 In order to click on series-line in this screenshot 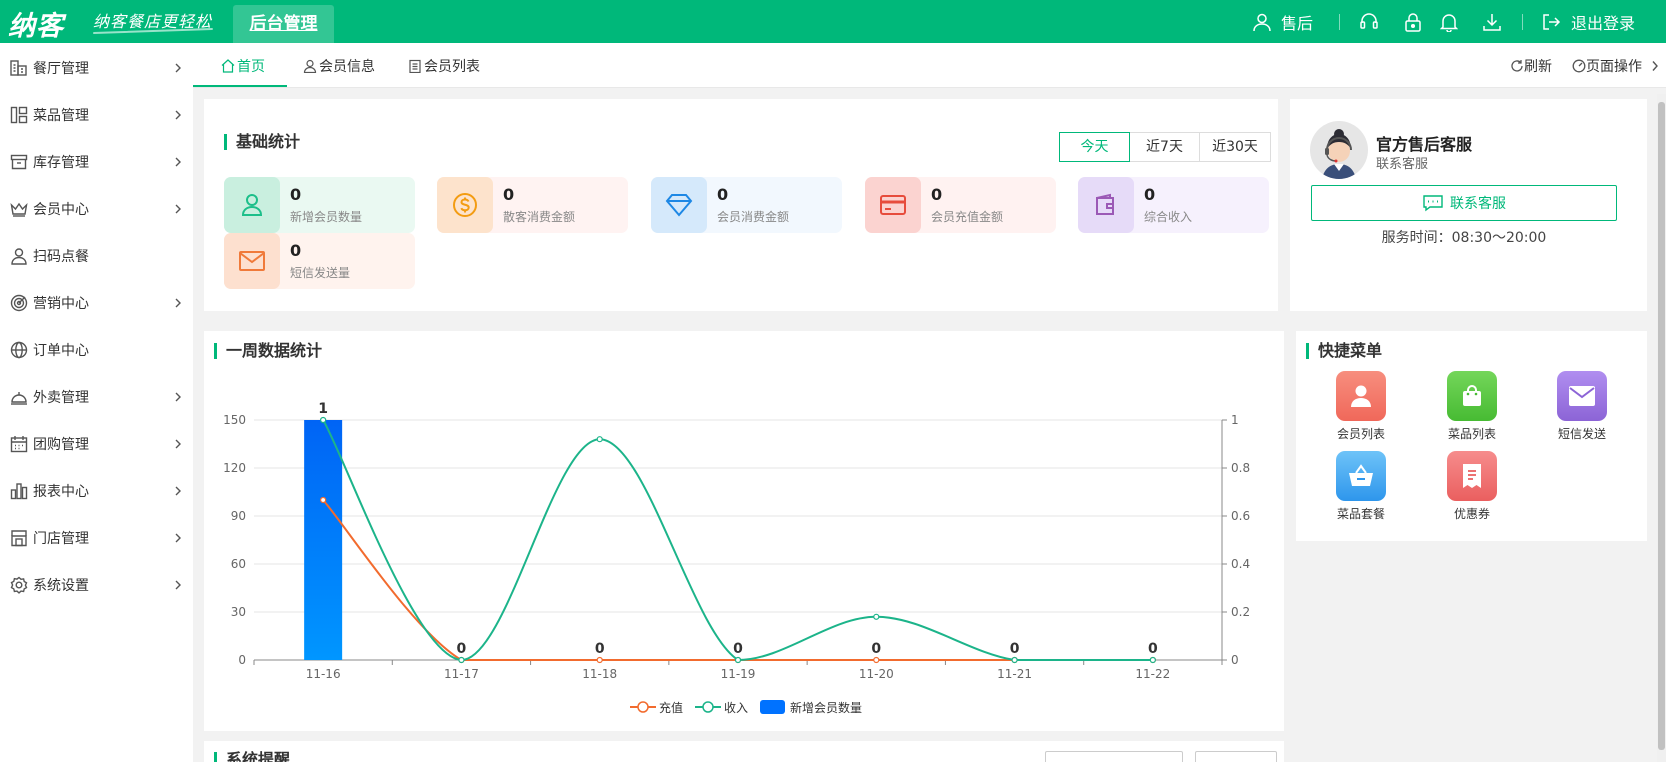, I will do `click(737, 580)`.